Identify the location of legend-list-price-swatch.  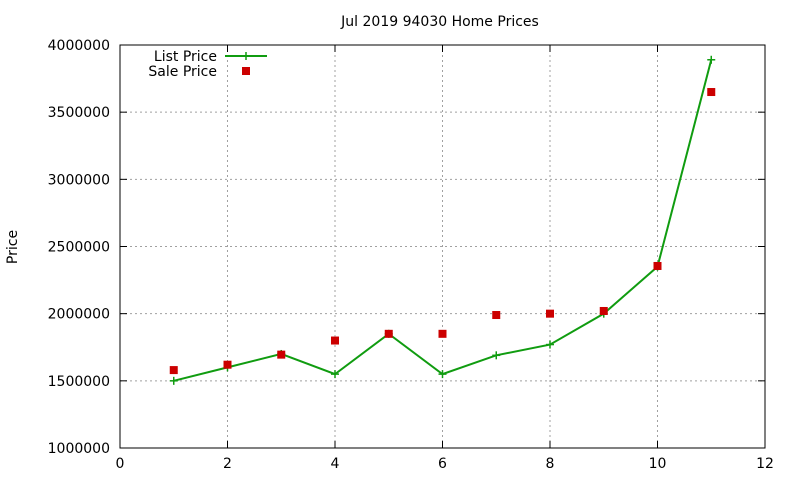
(246, 56).